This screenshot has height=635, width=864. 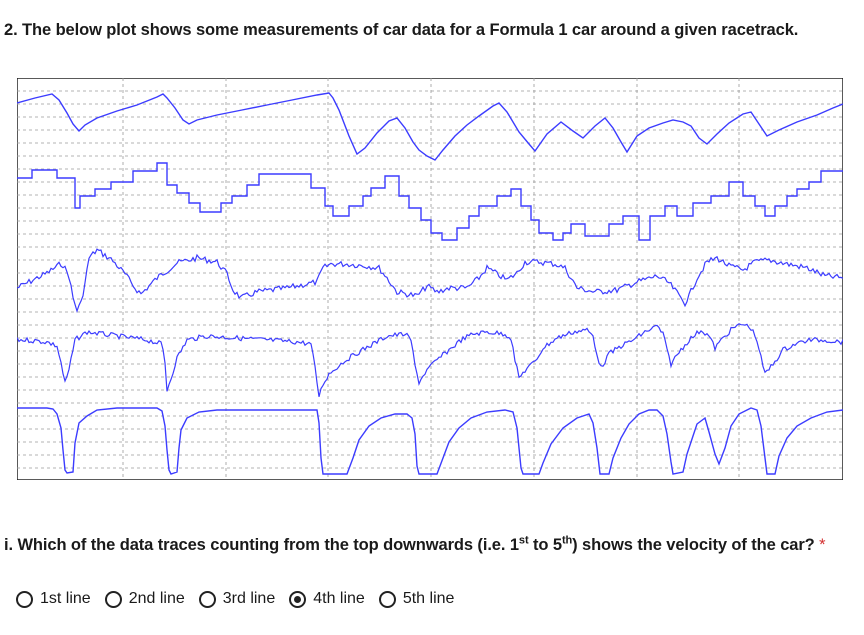 I want to click on sub-question-text-c: ) shows the velocity of the car?, so click(x=693, y=545).